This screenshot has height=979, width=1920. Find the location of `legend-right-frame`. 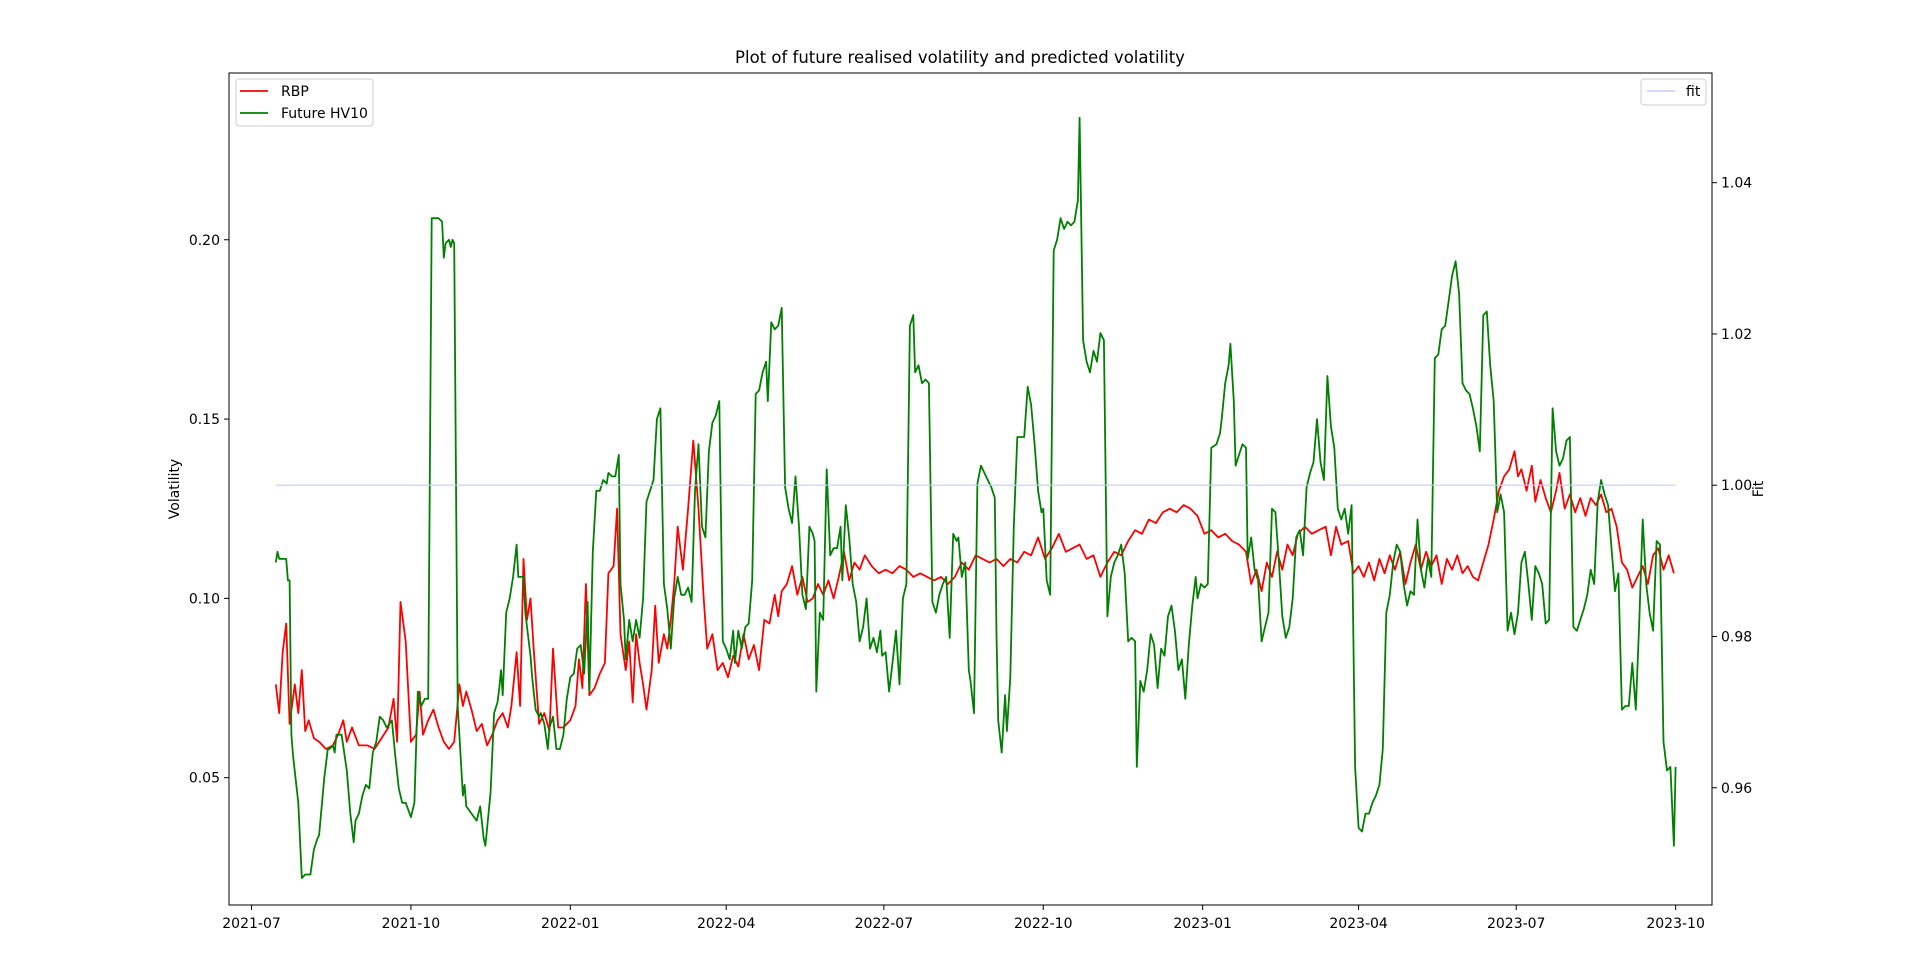

legend-right-frame is located at coordinates (1673, 92).